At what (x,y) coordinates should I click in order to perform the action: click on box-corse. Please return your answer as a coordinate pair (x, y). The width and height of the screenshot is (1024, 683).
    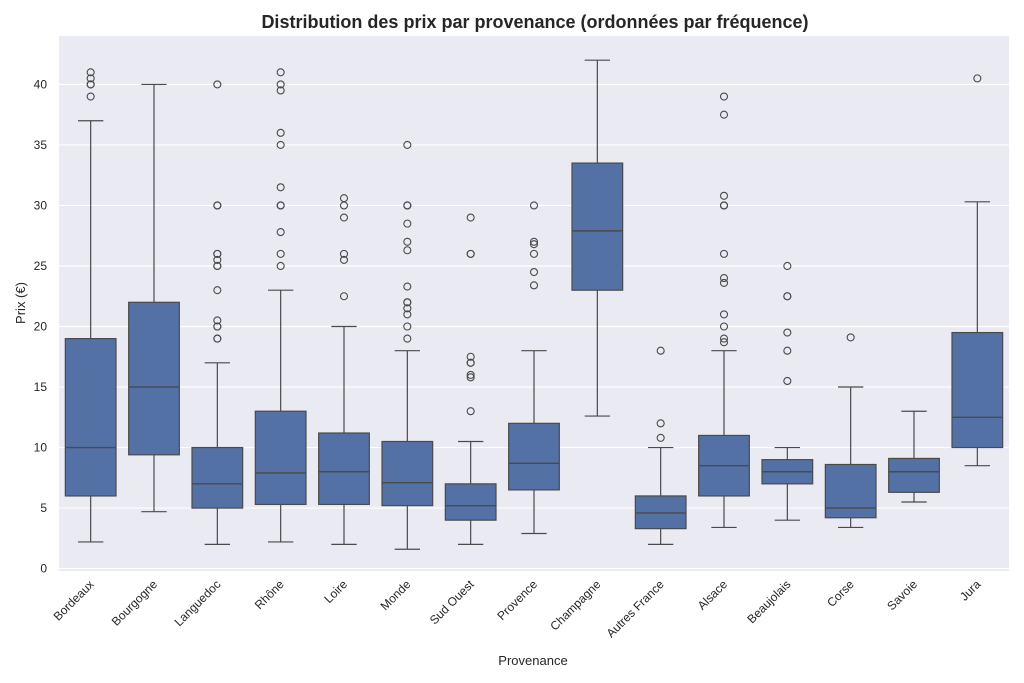
    Looking at the image, I should click on (850, 431).